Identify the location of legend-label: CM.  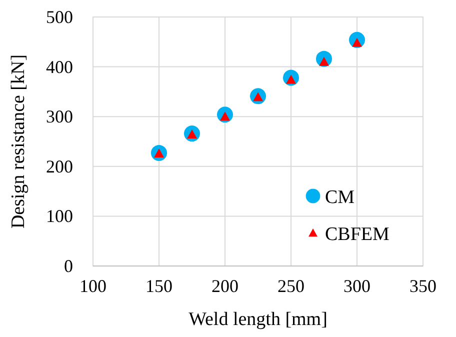
(340, 197).